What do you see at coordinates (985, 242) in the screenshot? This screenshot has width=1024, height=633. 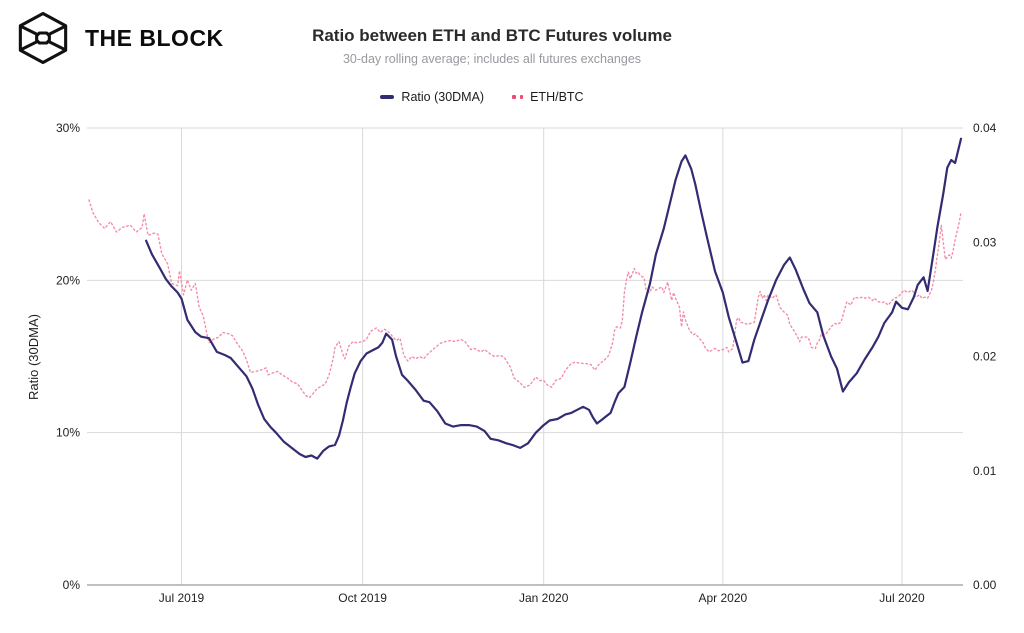 I see `right-tick-label: 0.03` at bounding box center [985, 242].